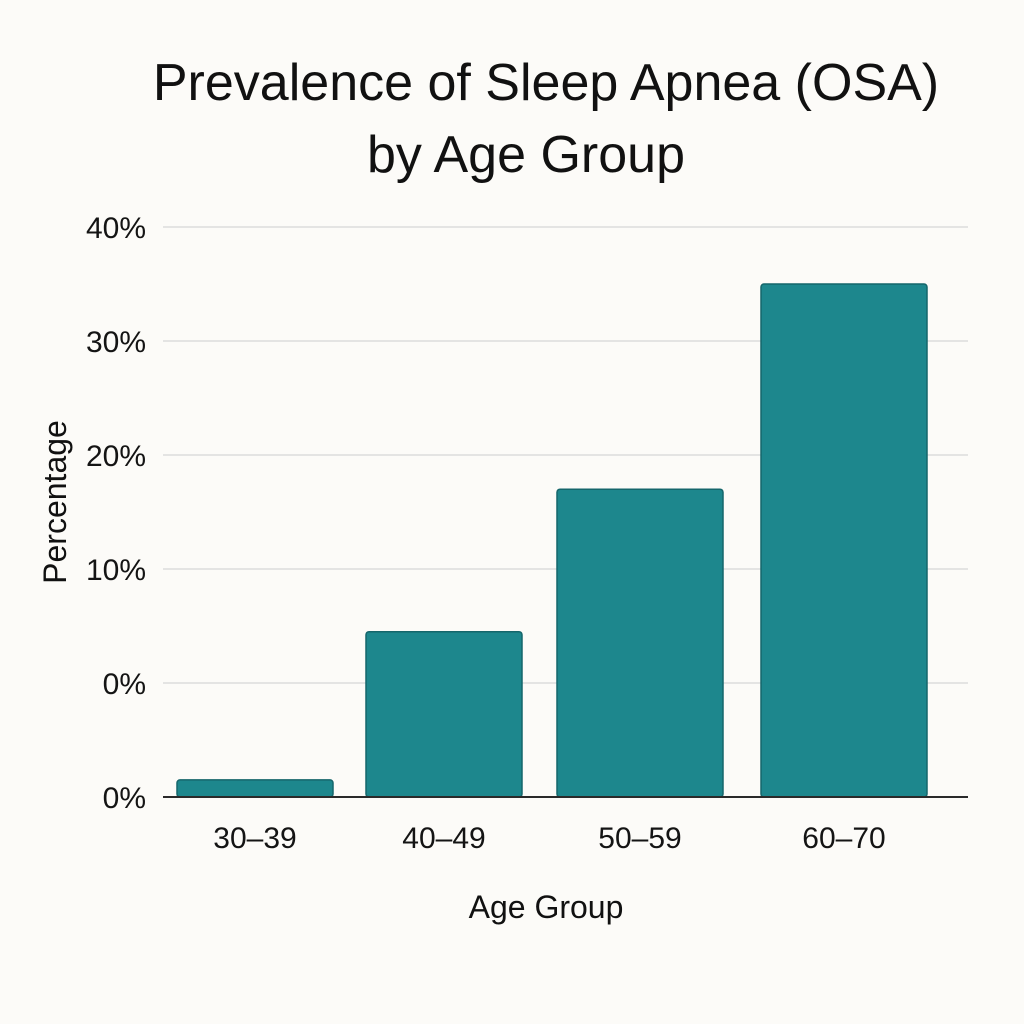 Image resolution: width=1024 pixels, height=1024 pixels. I want to click on chart-title-line-2: by Age Group, so click(526, 155).